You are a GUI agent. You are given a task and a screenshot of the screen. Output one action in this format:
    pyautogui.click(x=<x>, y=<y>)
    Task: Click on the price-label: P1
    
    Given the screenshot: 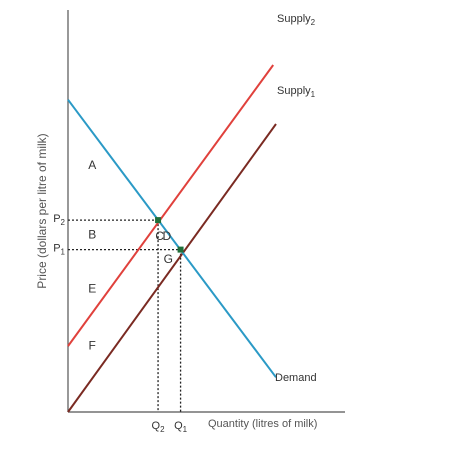 What is the action you would take?
    pyautogui.click(x=59, y=250)
    